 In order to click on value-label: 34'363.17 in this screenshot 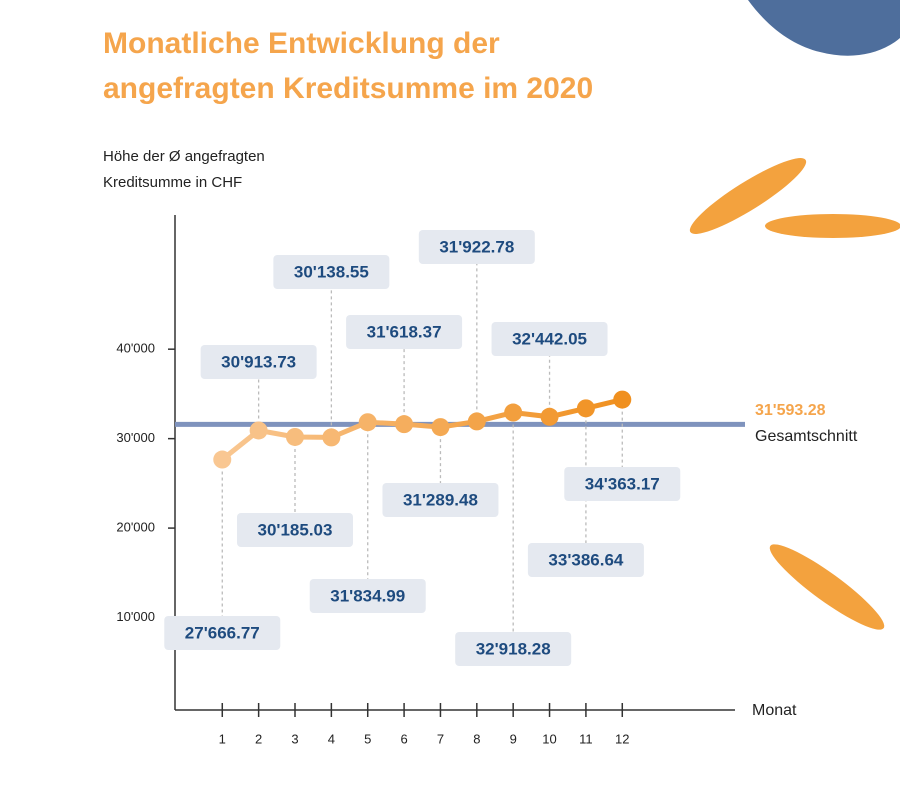, I will do `click(622, 483)`.